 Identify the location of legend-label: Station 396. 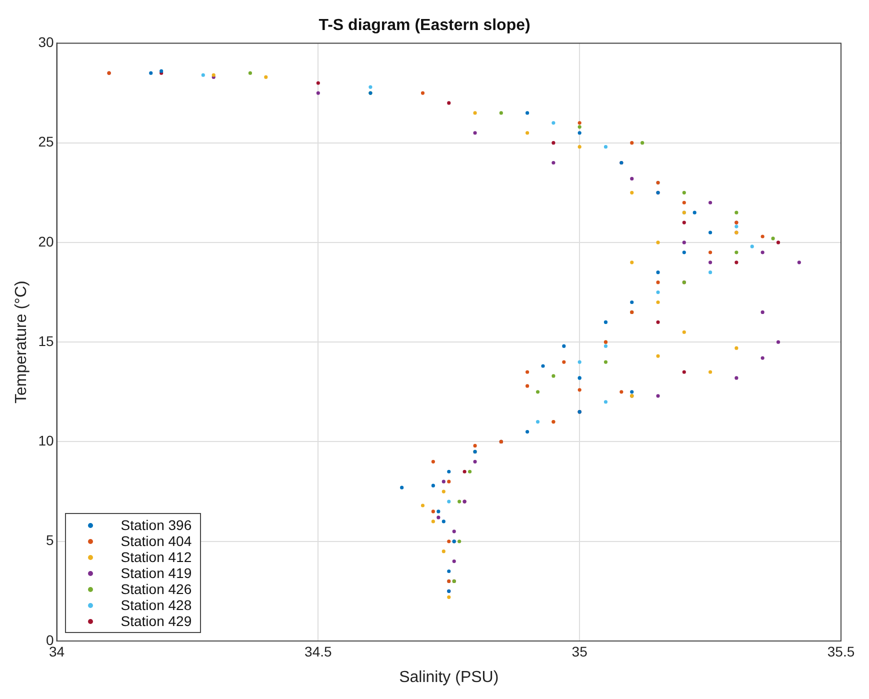
(156, 525).